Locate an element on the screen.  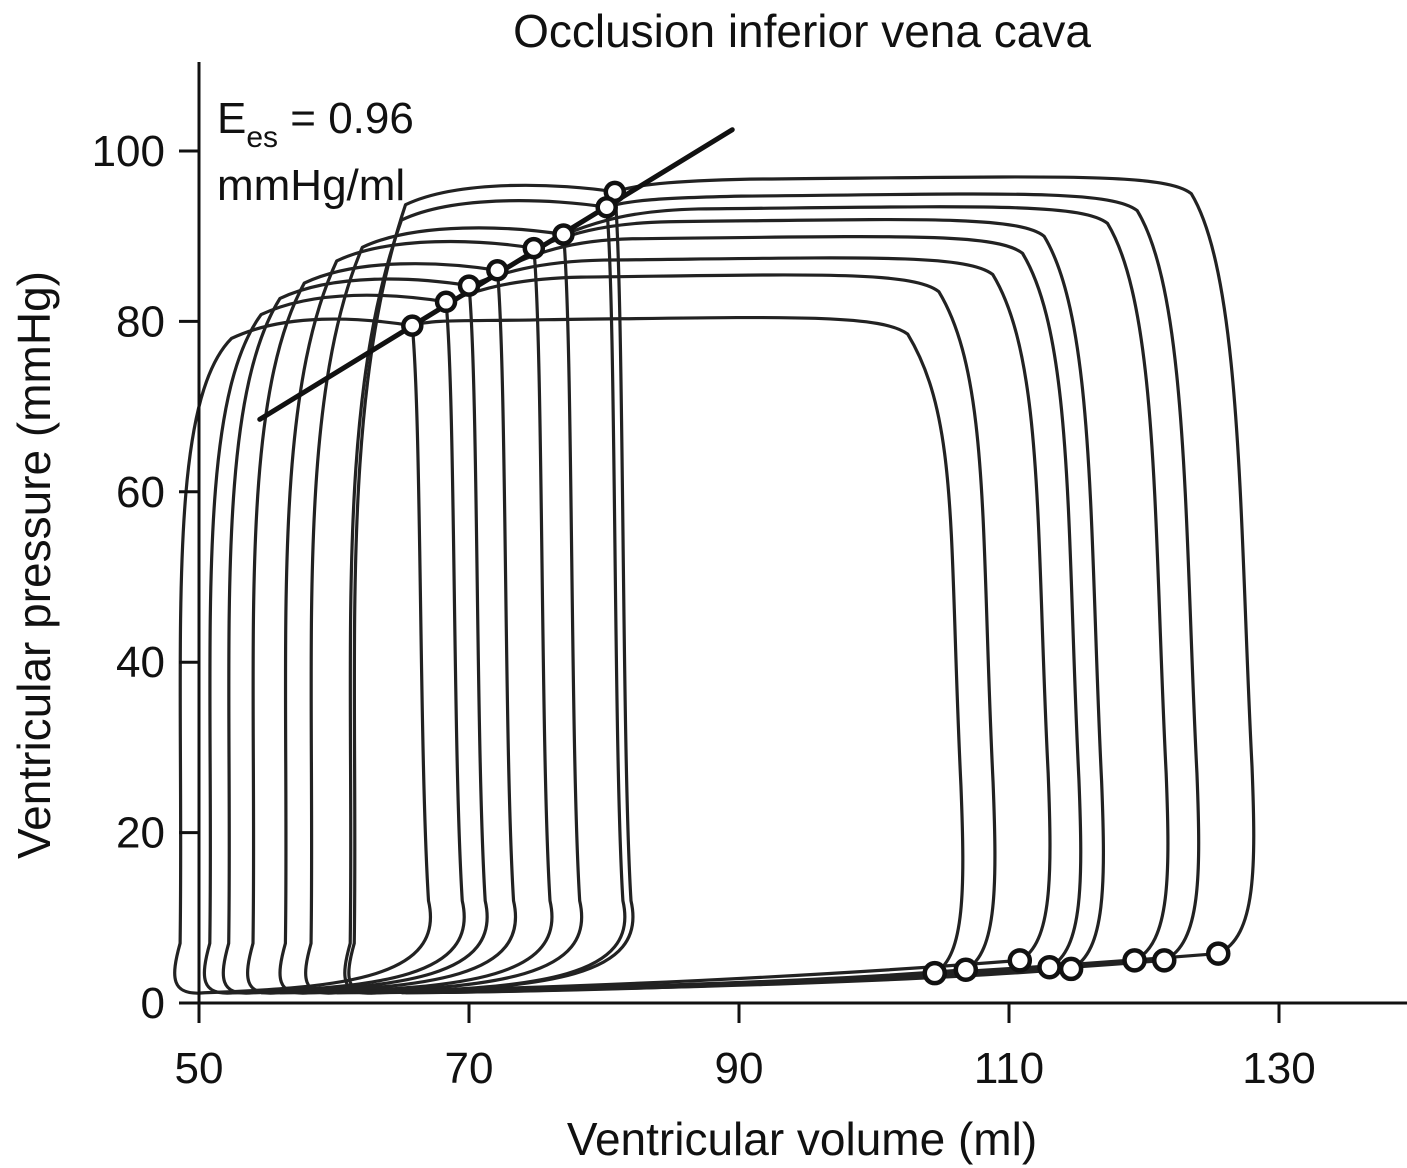
y-axis-label: Ventricular pressure (mmHg) is located at coordinates (34, 565).